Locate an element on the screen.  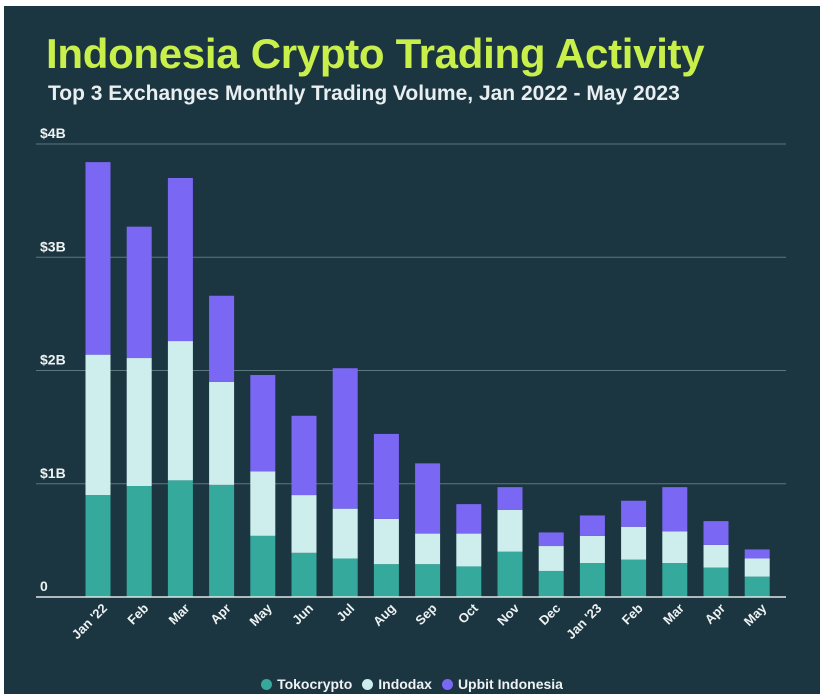
legend-label: Upbit Indonesia is located at coordinates (510, 684).